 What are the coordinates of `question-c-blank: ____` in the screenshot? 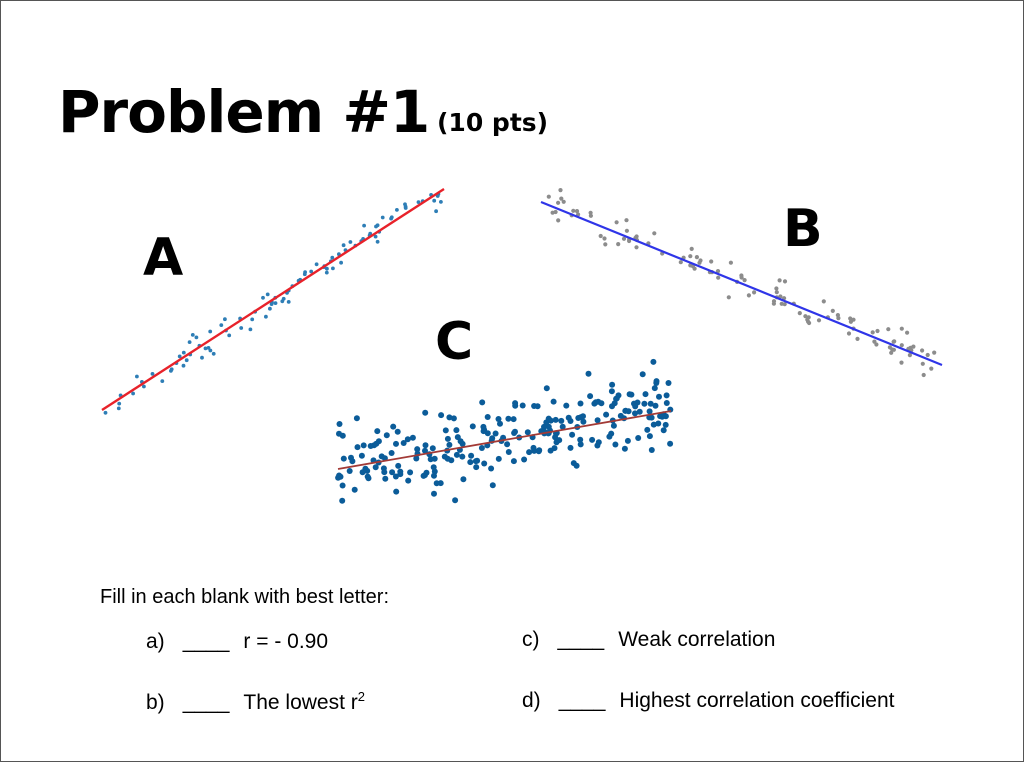 It's located at (581, 639).